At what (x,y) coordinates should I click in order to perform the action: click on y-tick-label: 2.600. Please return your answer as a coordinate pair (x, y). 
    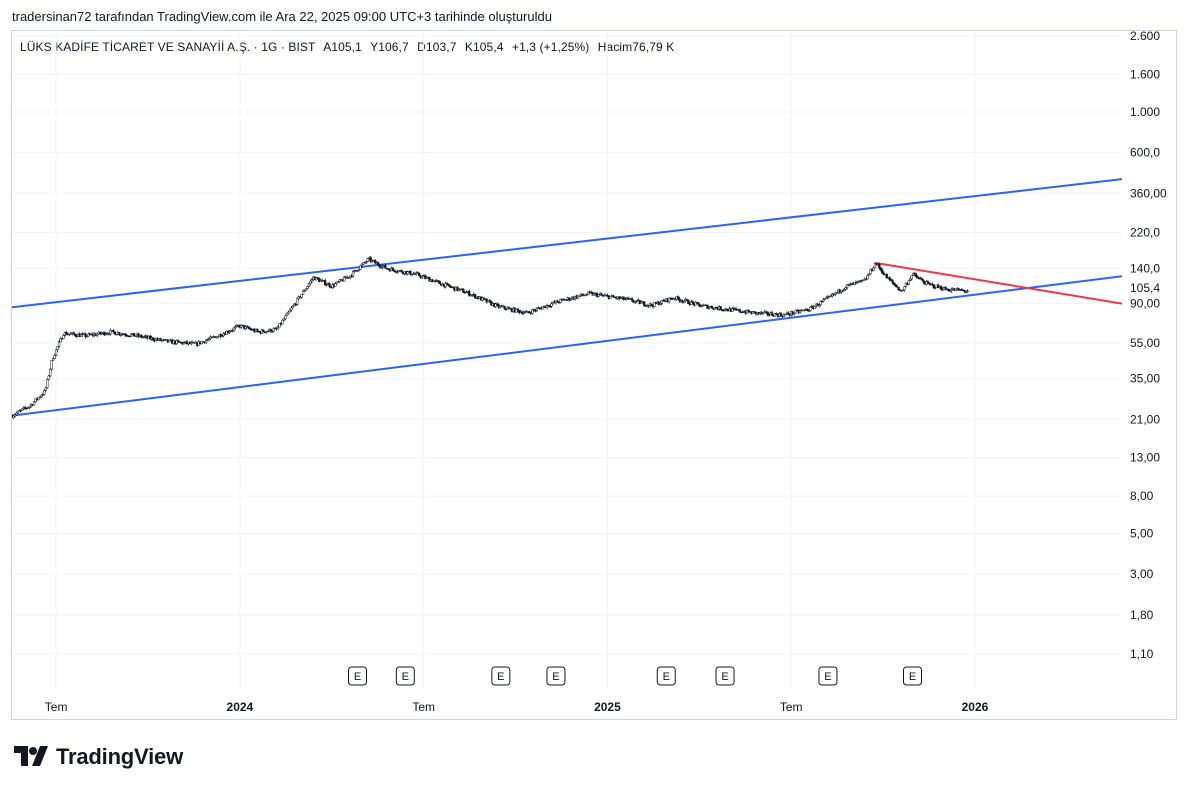
    Looking at the image, I should click on (1145, 36).